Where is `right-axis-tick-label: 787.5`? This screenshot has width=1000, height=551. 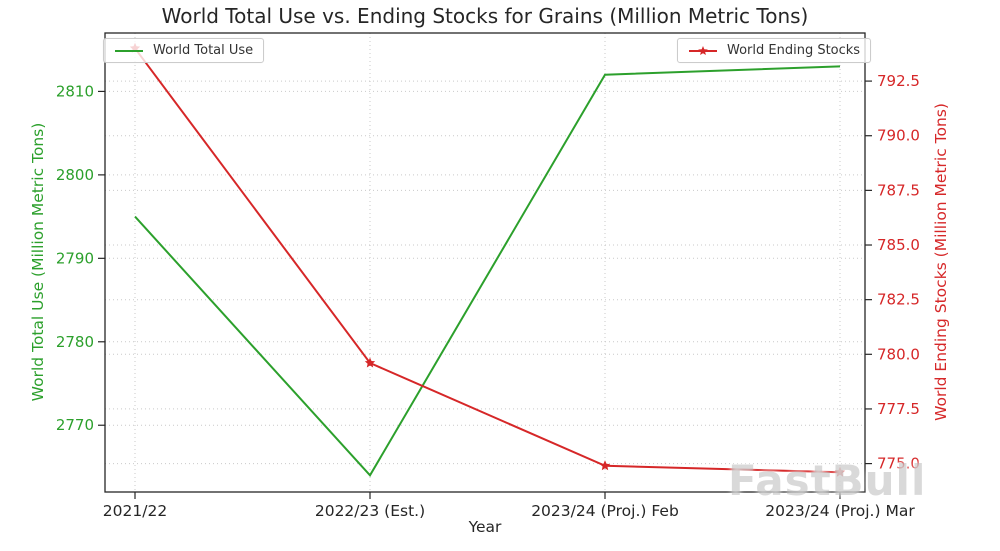
right-axis-tick-label: 787.5 is located at coordinates (898, 190).